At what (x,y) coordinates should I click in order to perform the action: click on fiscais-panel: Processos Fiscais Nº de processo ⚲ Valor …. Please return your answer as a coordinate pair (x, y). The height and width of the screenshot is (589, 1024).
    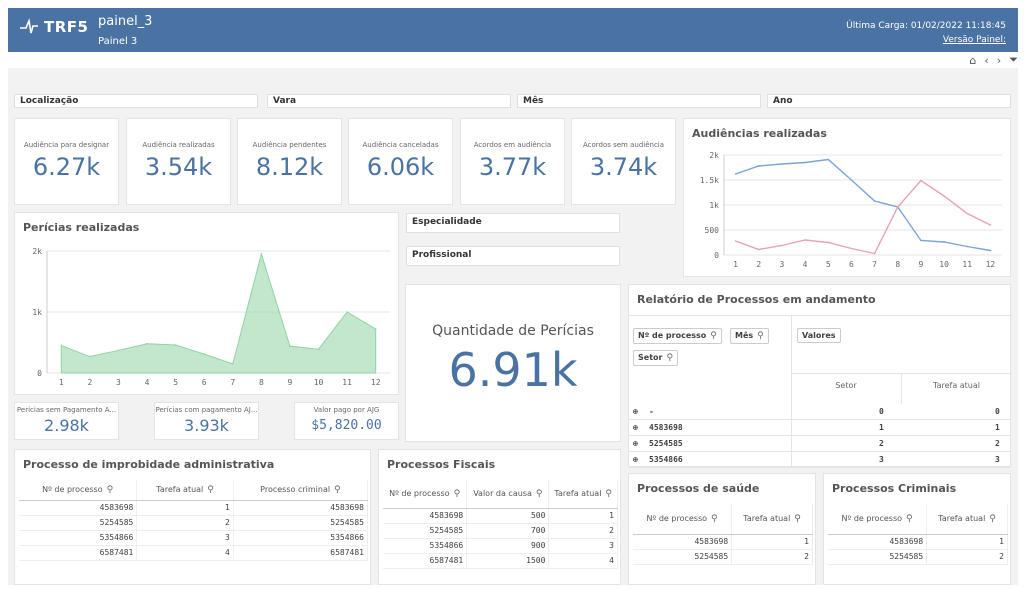
    Looking at the image, I should click on (499, 517).